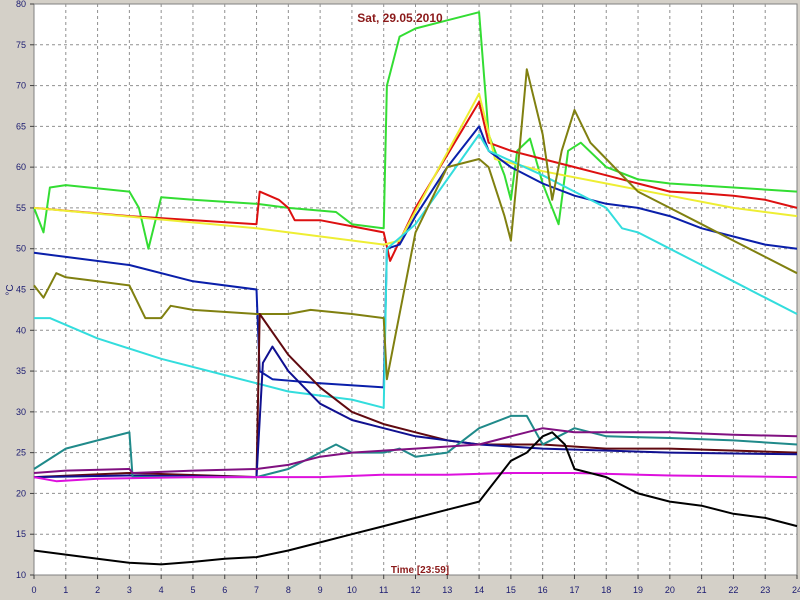 The image size is (800, 600). I want to click on x-tick-label: 4, so click(161, 590).